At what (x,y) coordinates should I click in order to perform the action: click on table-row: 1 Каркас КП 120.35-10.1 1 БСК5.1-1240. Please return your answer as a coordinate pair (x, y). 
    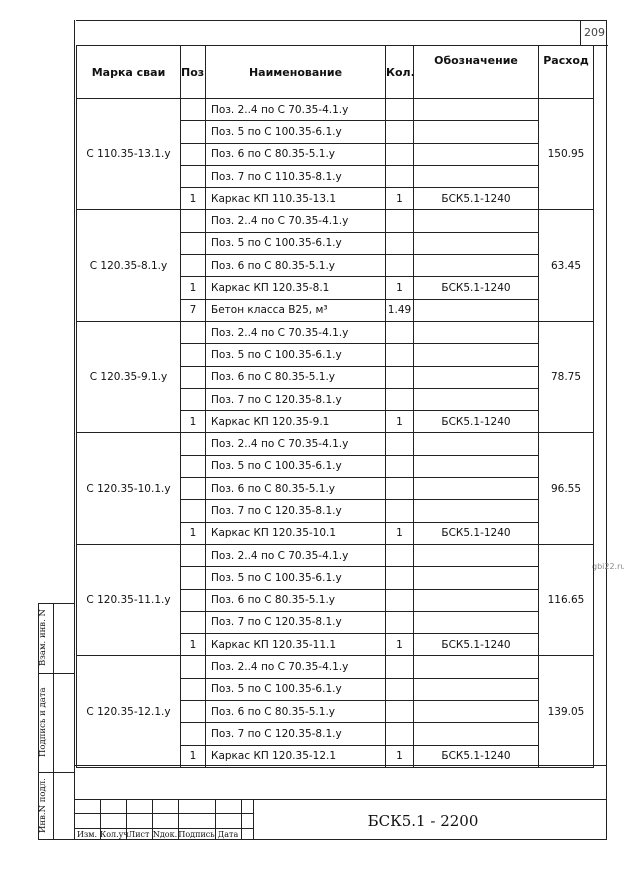
    Looking at the image, I should click on (335, 533).